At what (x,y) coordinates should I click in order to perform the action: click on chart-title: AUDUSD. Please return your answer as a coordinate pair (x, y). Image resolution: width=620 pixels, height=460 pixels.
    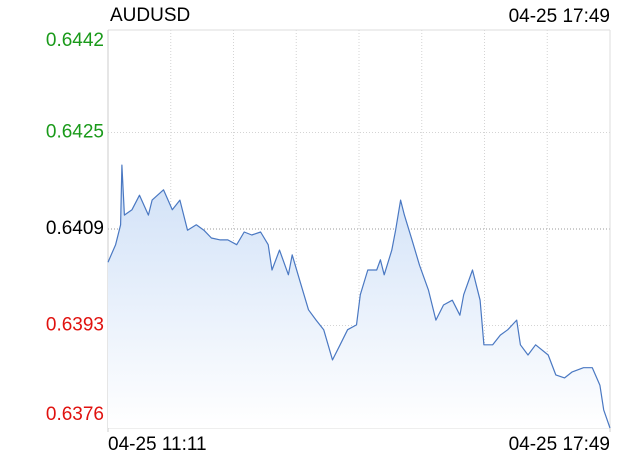
    Looking at the image, I should click on (150, 15).